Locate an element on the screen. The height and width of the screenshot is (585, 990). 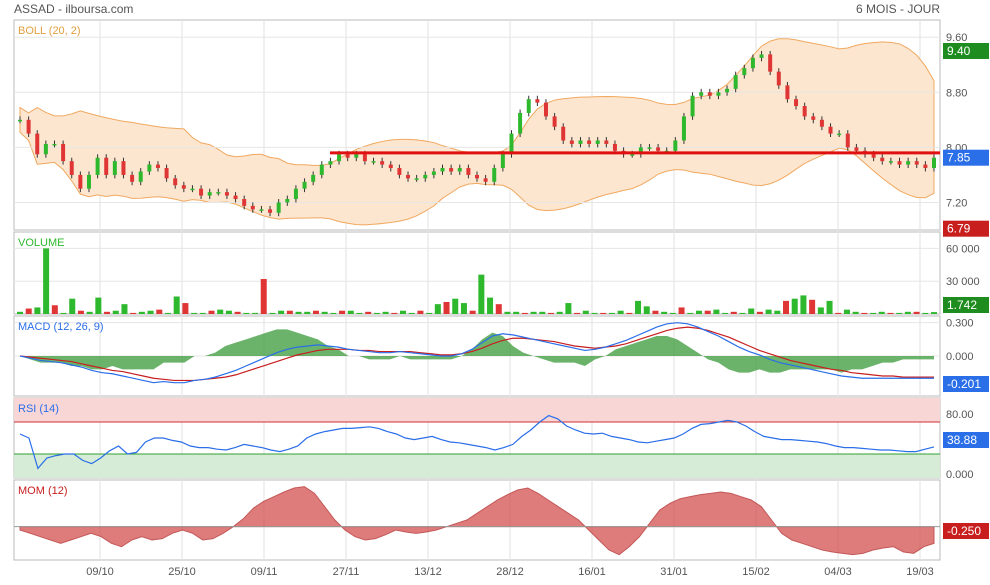
boll-panel-label: BOLL (20, 2) is located at coordinates (49, 31).